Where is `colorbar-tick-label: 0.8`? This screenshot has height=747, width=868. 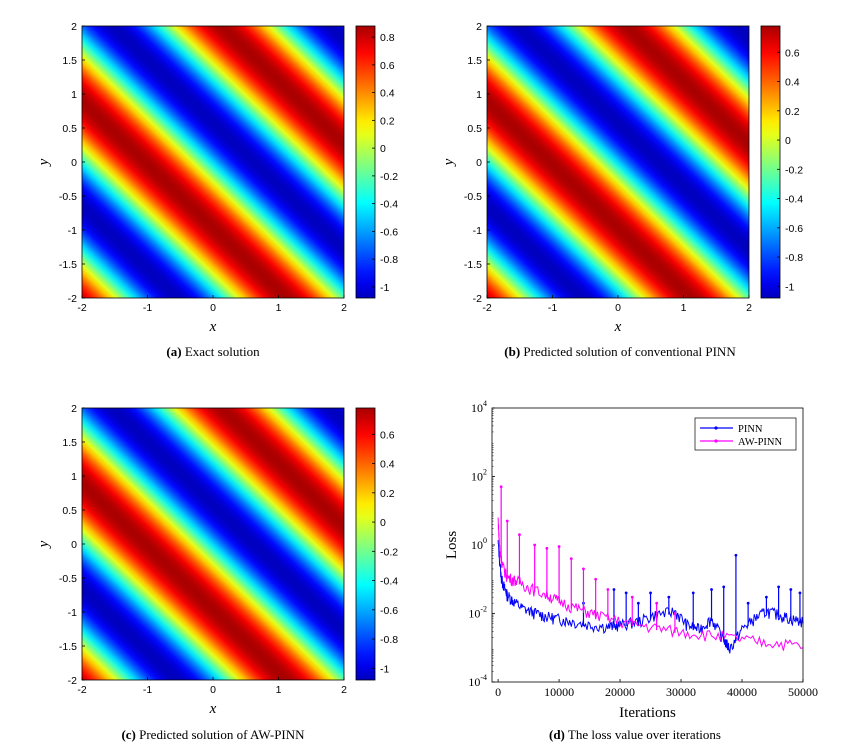
colorbar-tick-label: 0.8 is located at coordinates (387, 38).